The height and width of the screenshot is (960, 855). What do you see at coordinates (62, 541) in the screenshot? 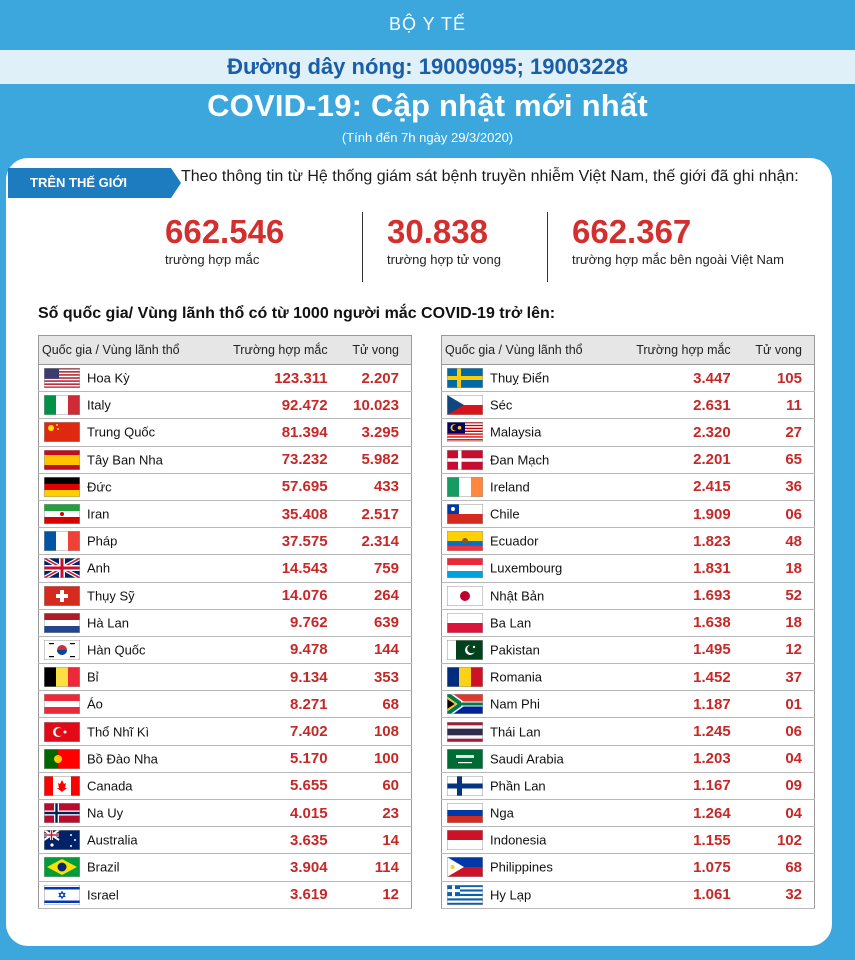
I see `france-flag-icon` at bounding box center [62, 541].